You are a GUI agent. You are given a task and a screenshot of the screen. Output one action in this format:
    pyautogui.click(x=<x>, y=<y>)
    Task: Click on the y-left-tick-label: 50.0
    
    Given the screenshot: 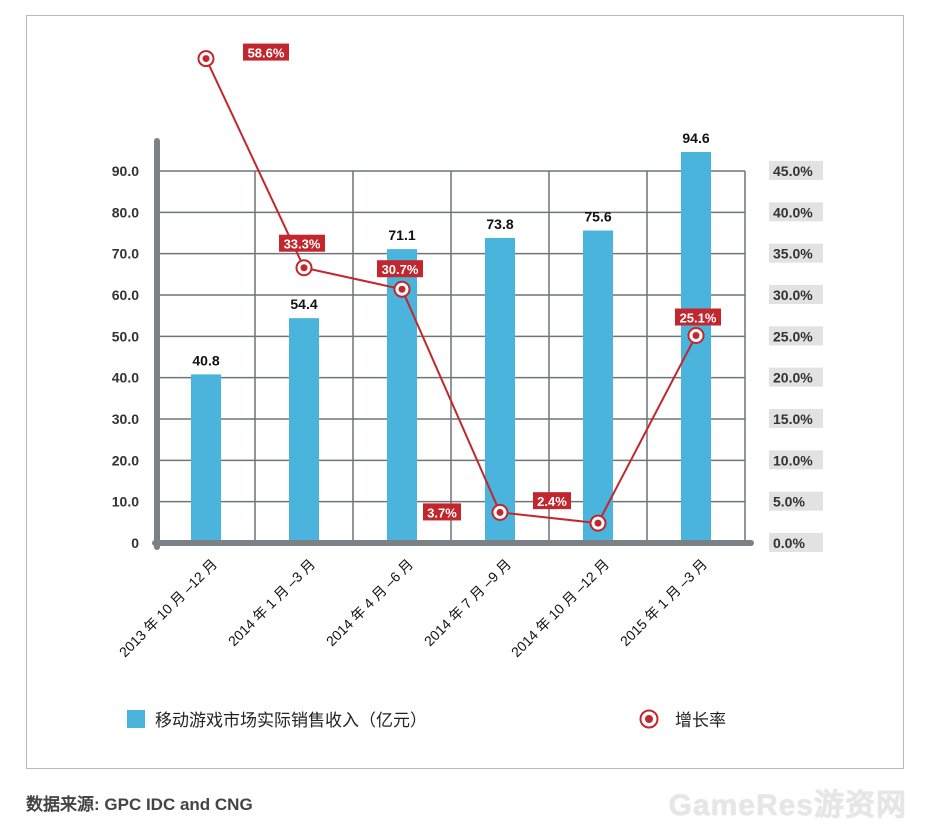 What is the action you would take?
    pyautogui.click(x=125, y=336)
    